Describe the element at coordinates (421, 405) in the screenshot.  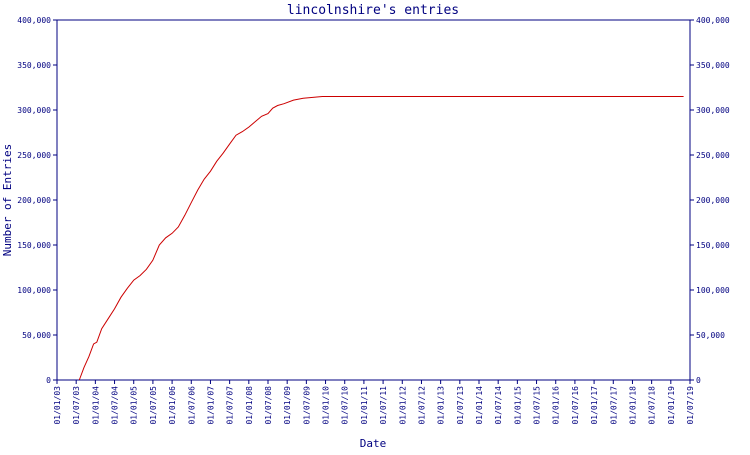
I see `x-tick-label: 01/07/12` at that location.